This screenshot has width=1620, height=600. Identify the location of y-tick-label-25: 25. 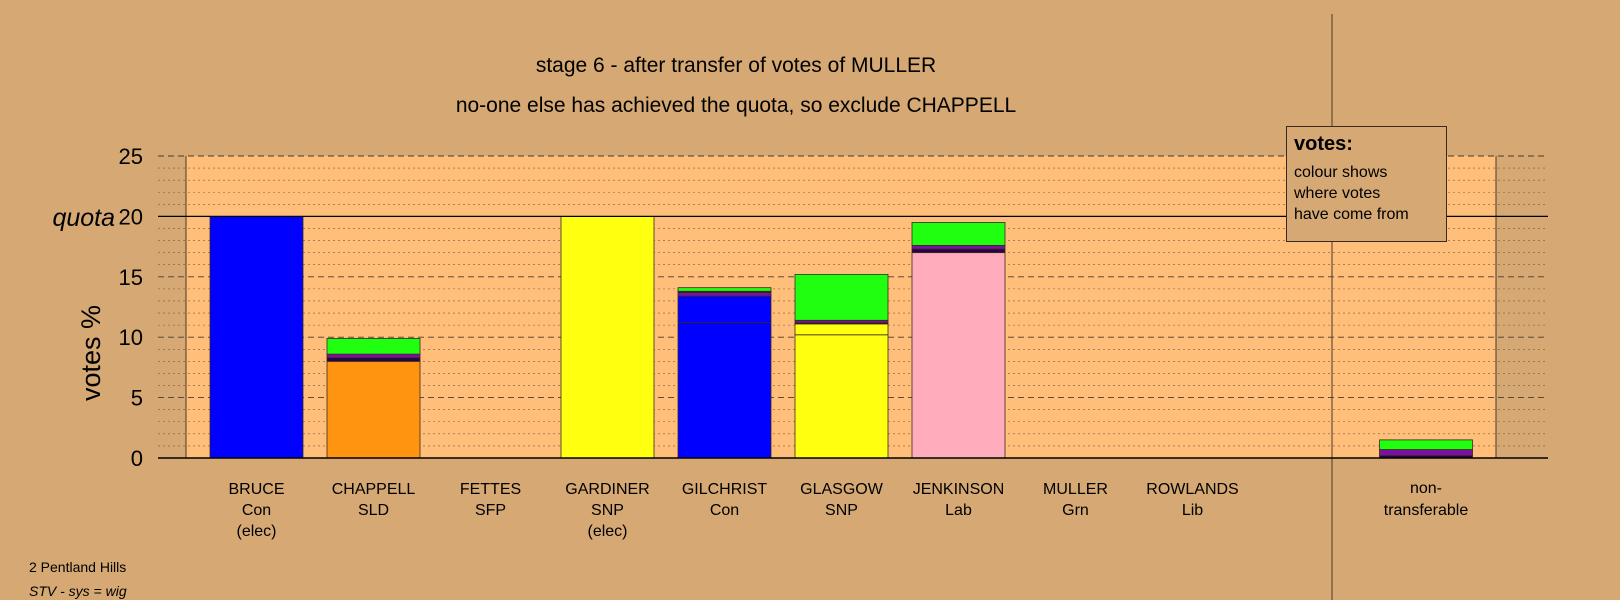
(131, 156).